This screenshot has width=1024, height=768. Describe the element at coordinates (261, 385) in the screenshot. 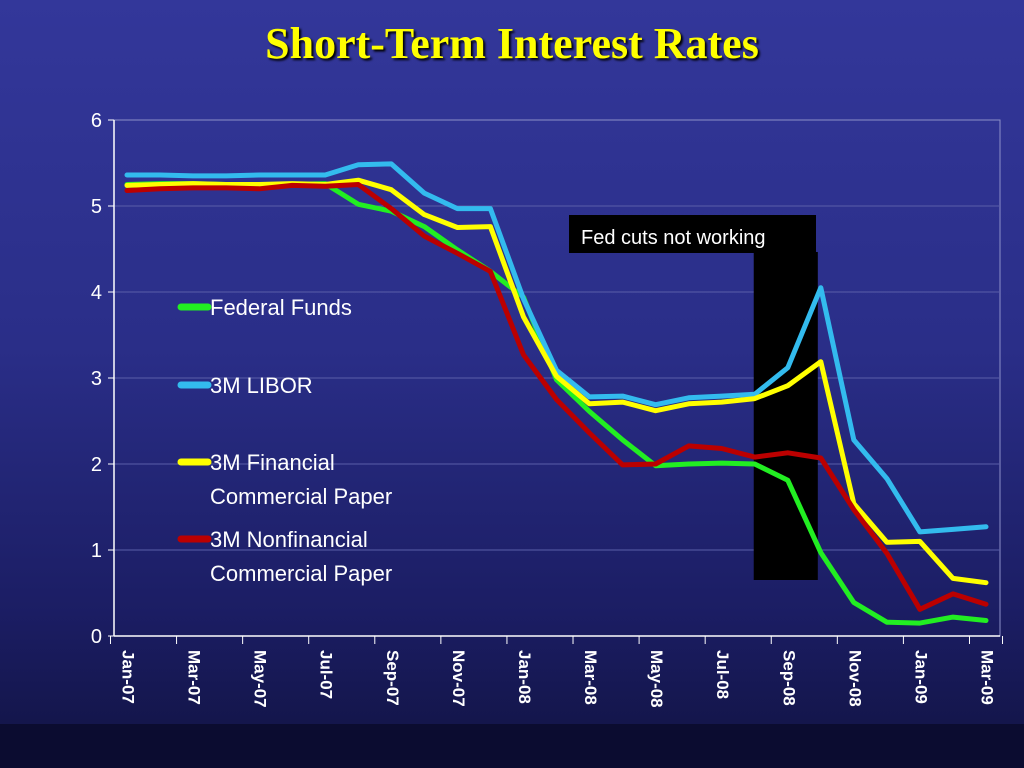

I see `legend-label-2-line-1: 3M LIBOR` at that location.